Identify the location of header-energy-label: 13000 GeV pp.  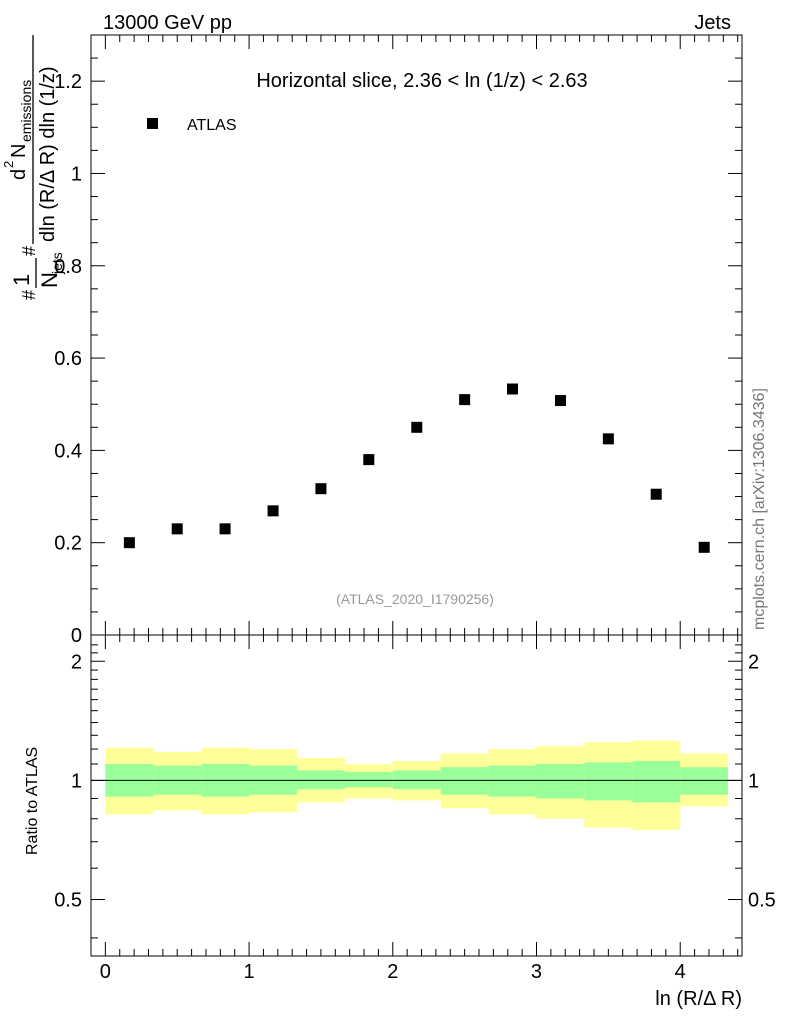
(167, 23).